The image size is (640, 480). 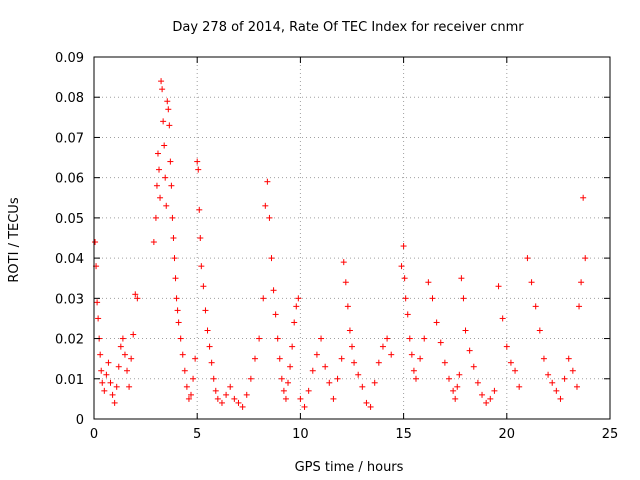 I want to click on x-tick-label: 10, so click(x=300, y=434).